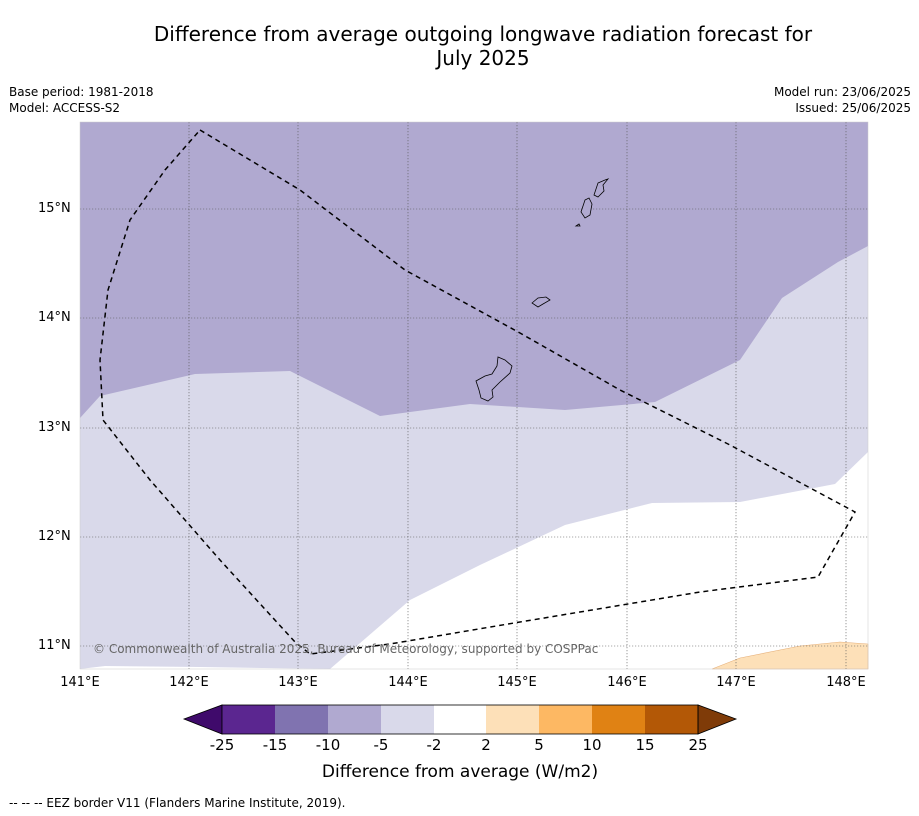 The image size is (919, 816). Describe the element at coordinates (434, 745) in the screenshot. I see `cb-tick-minus2: -2` at that location.